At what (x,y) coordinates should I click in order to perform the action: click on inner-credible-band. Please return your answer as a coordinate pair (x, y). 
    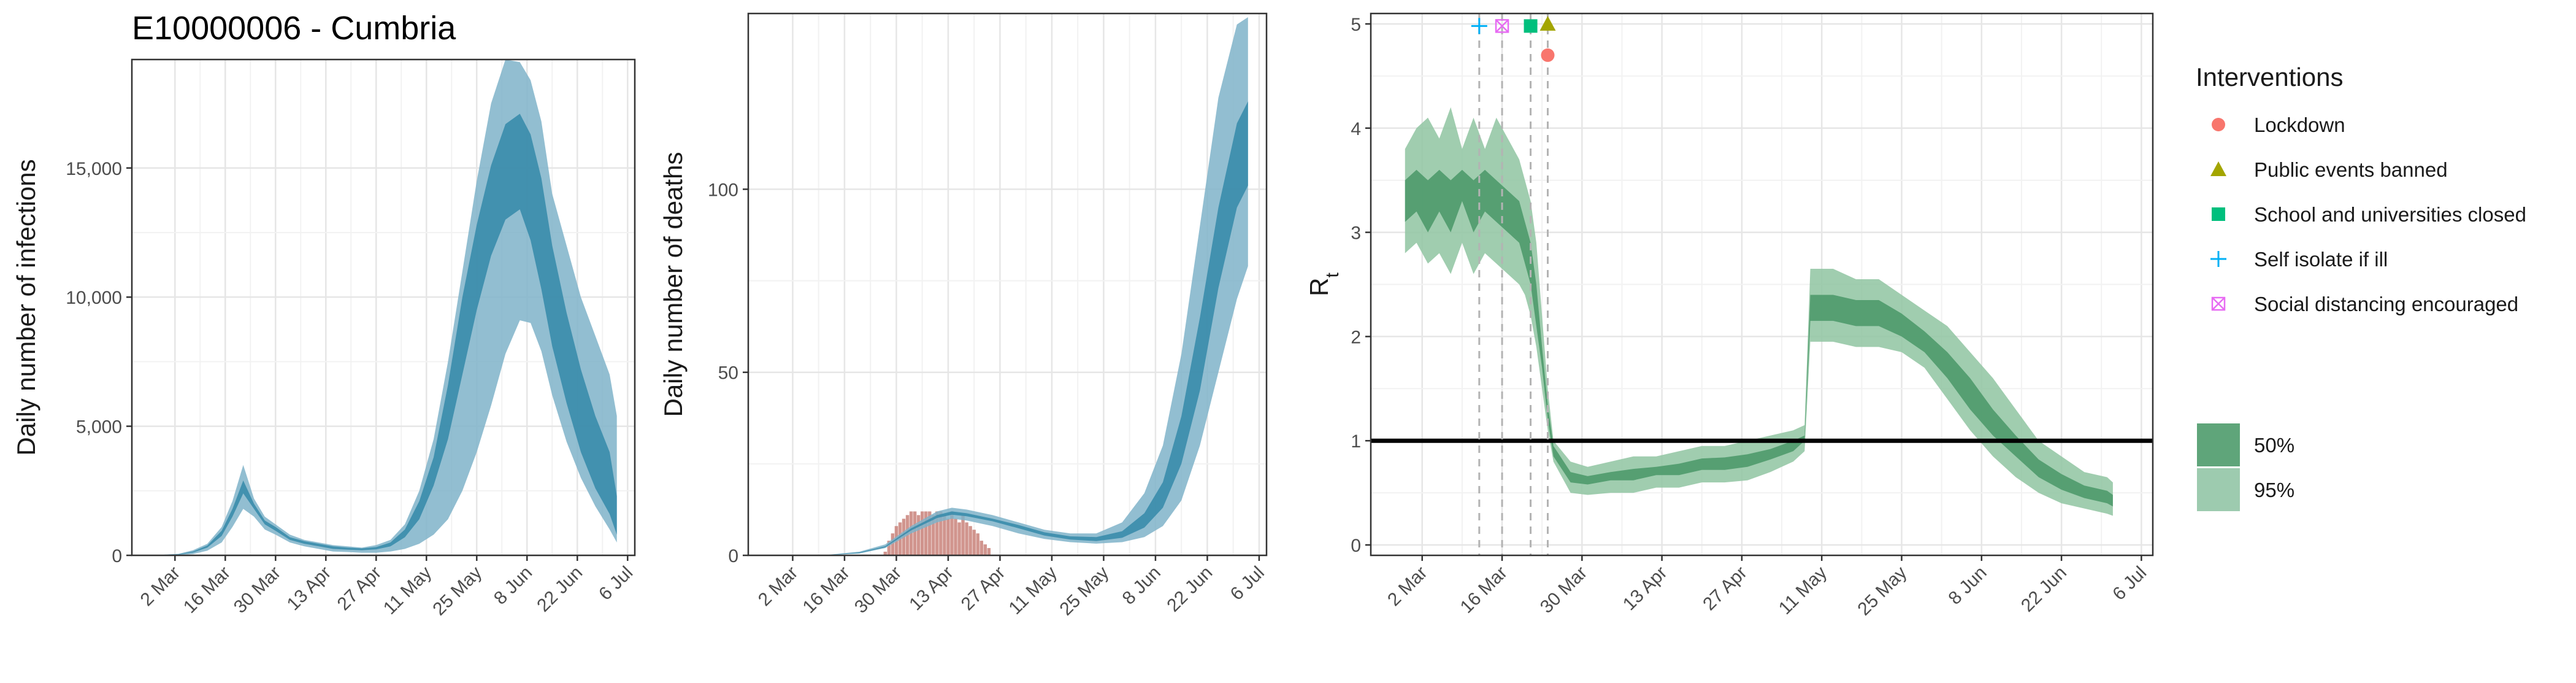
    Looking at the image, I should click on (1759, 338).